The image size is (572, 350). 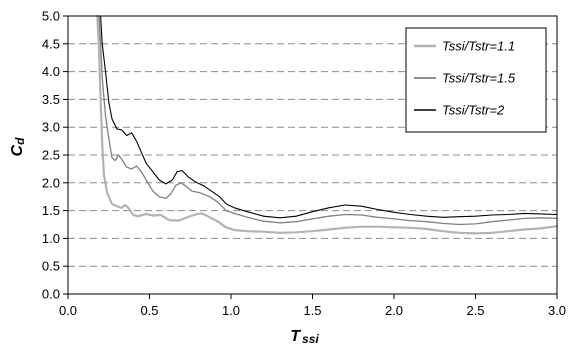 What do you see at coordinates (51, 182) in the screenshot?
I see `y-tick-label-4: 2.0` at bounding box center [51, 182].